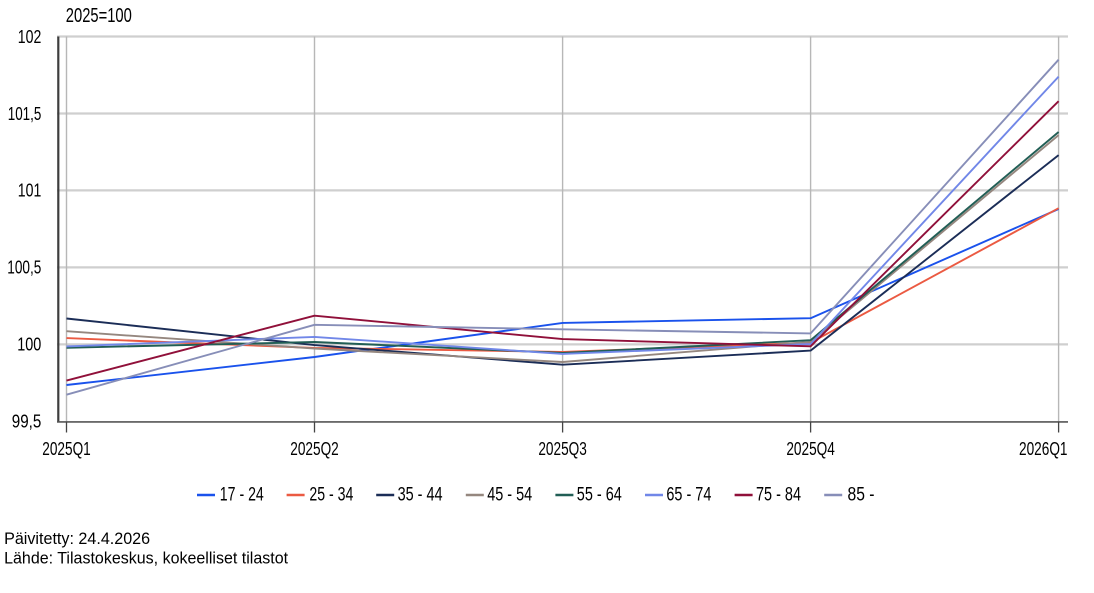 This screenshot has width=1094, height=593. What do you see at coordinates (861, 494) in the screenshot?
I see `svg-text: 85 -` at bounding box center [861, 494].